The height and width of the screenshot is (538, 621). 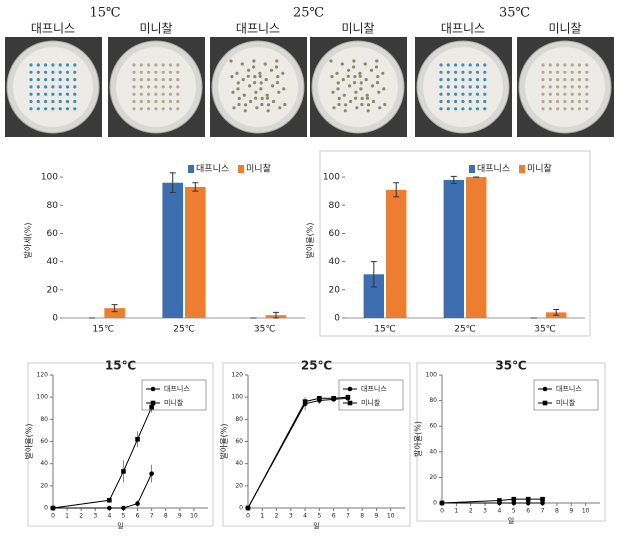 I want to click on y-tick-label: 60, so click(x=44, y=441).